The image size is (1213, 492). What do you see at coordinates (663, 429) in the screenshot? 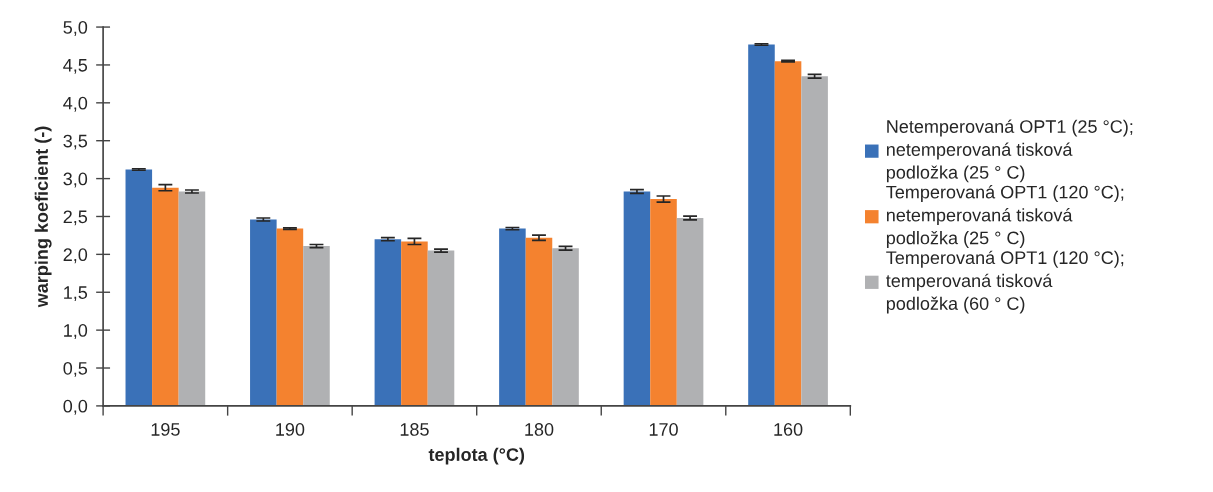
I see `x-tick-label: 170` at bounding box center [663, 429].